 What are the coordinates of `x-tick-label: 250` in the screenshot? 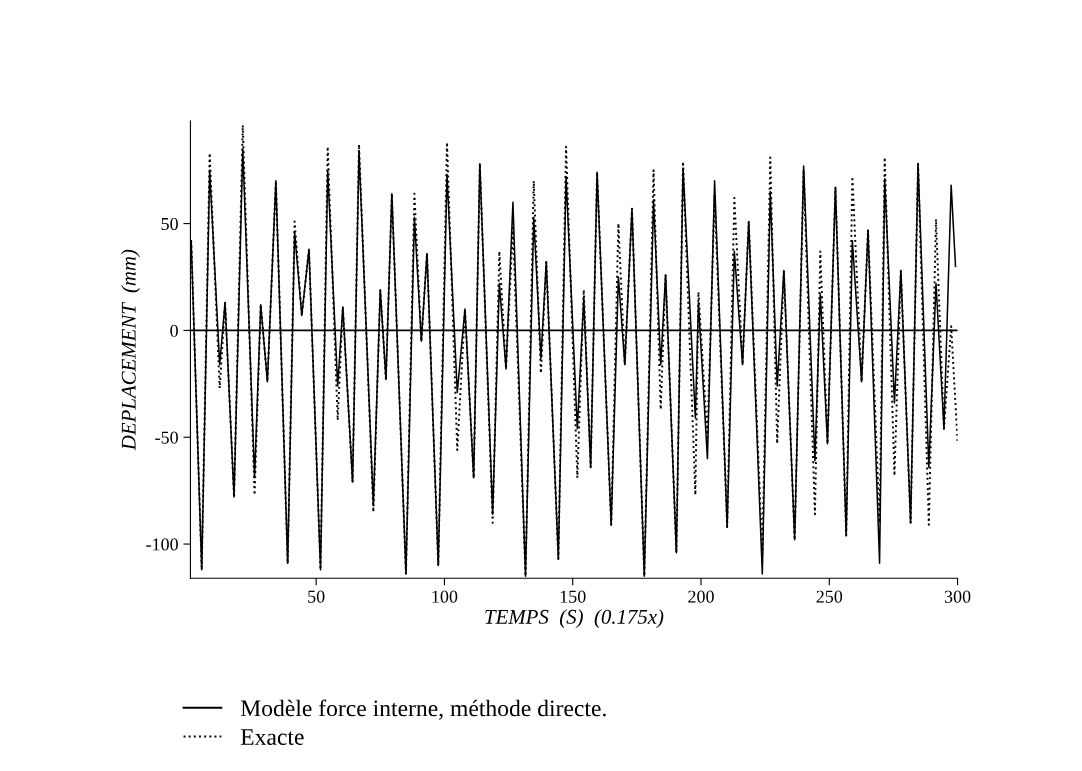 It's located at (829, 596).